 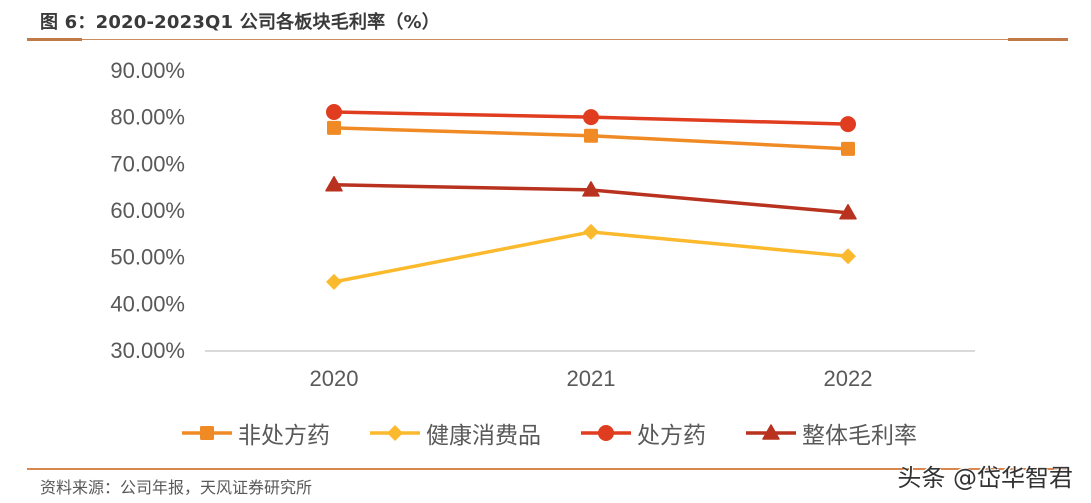 What do you see at coordinates (859, 436) in the screenshot?
I see `legend-label: 整体毛利率` at bounding box center [859, 436].